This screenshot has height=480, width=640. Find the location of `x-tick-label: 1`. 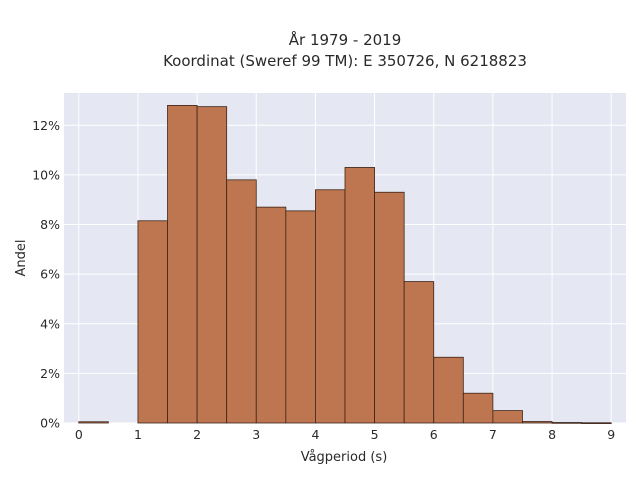

x-tick-label: 1 is located at coordinates (138, 434).